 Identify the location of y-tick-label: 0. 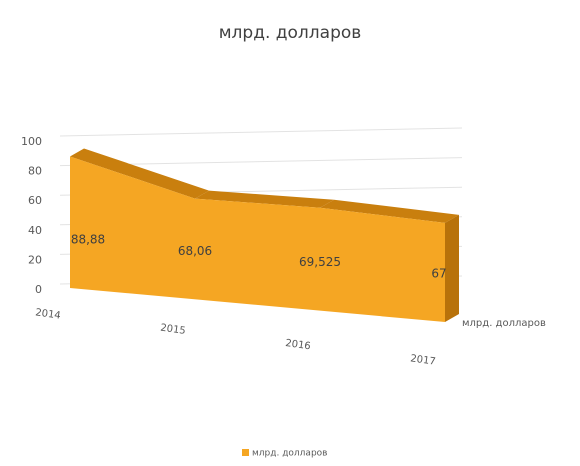
(38, 289).